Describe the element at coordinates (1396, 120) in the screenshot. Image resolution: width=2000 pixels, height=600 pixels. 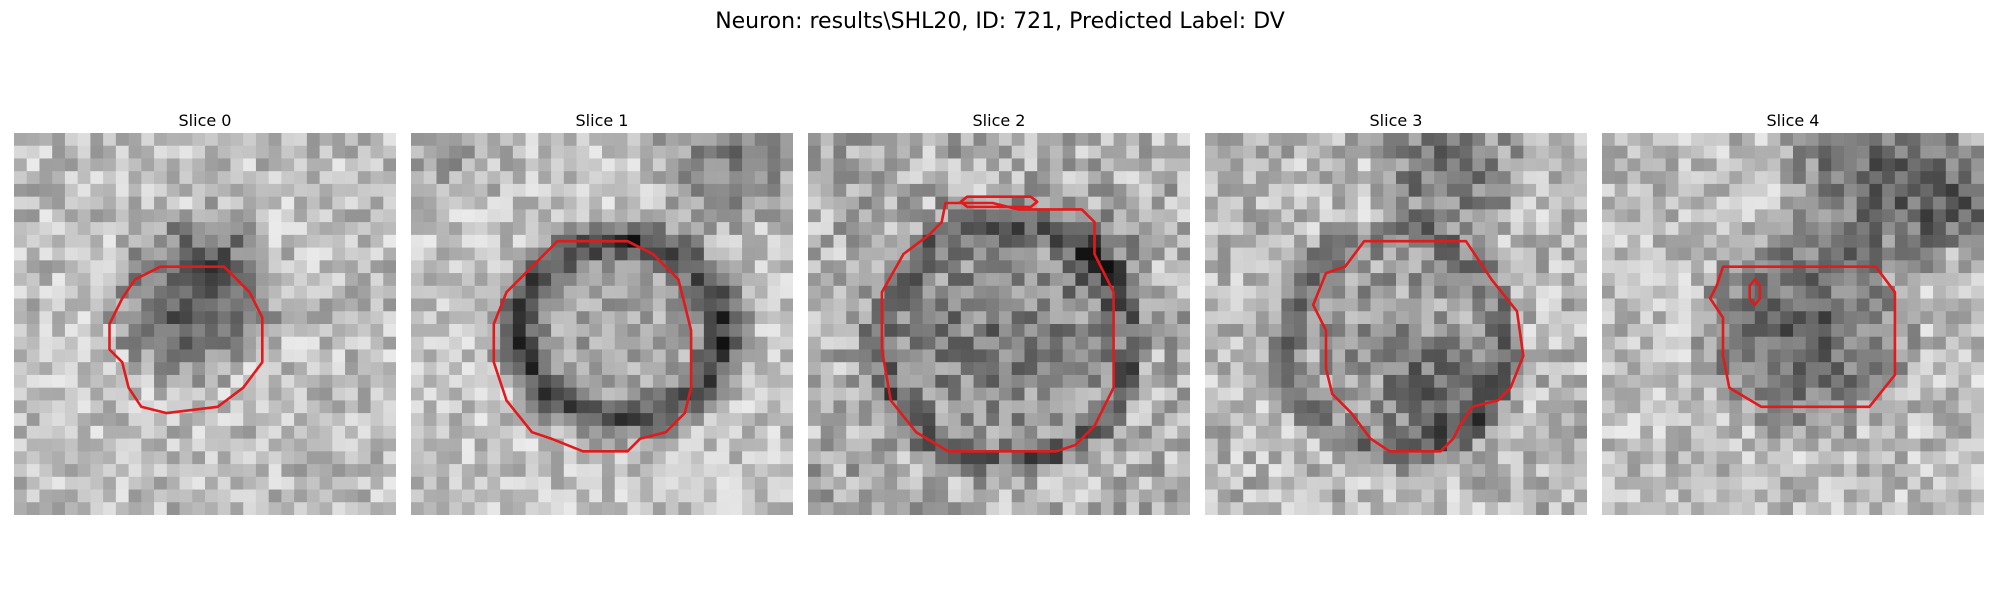
I see `slice-title: Slice 3` at that location.